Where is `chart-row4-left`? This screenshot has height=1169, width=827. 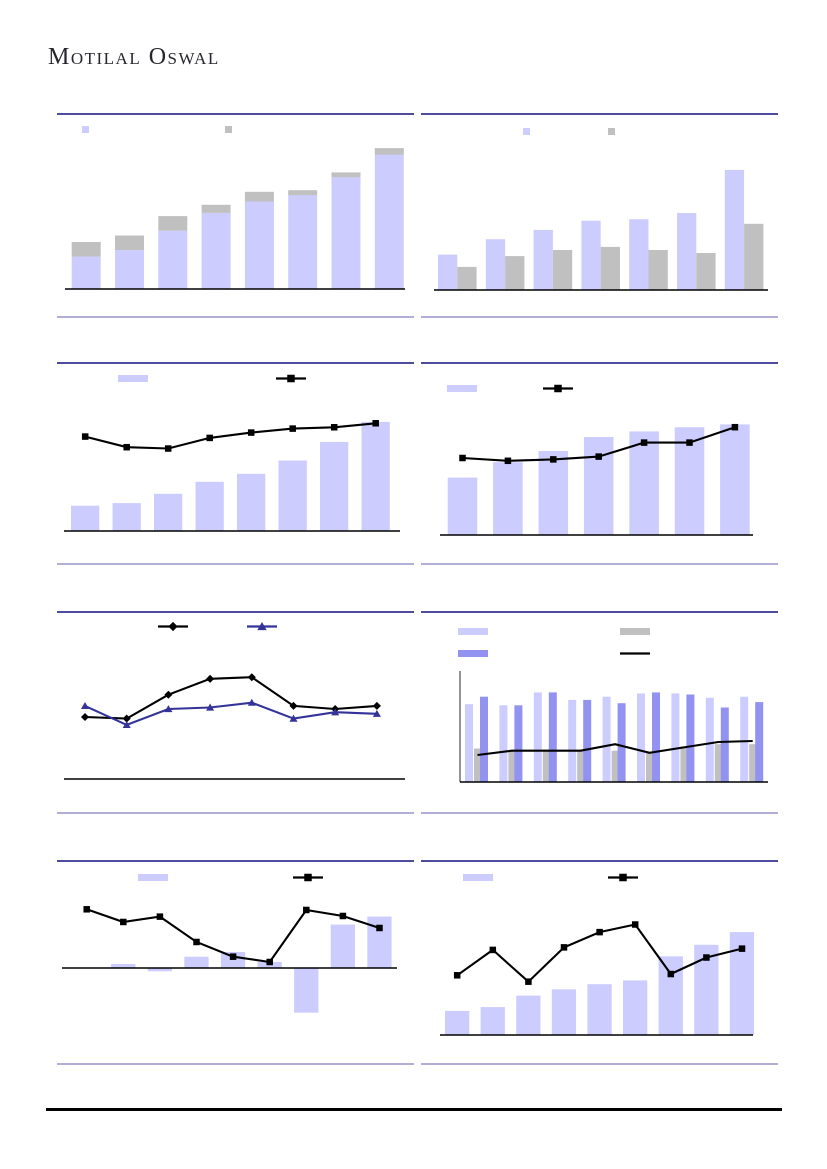
chart-row4-left is located at coordinates (235, 962).